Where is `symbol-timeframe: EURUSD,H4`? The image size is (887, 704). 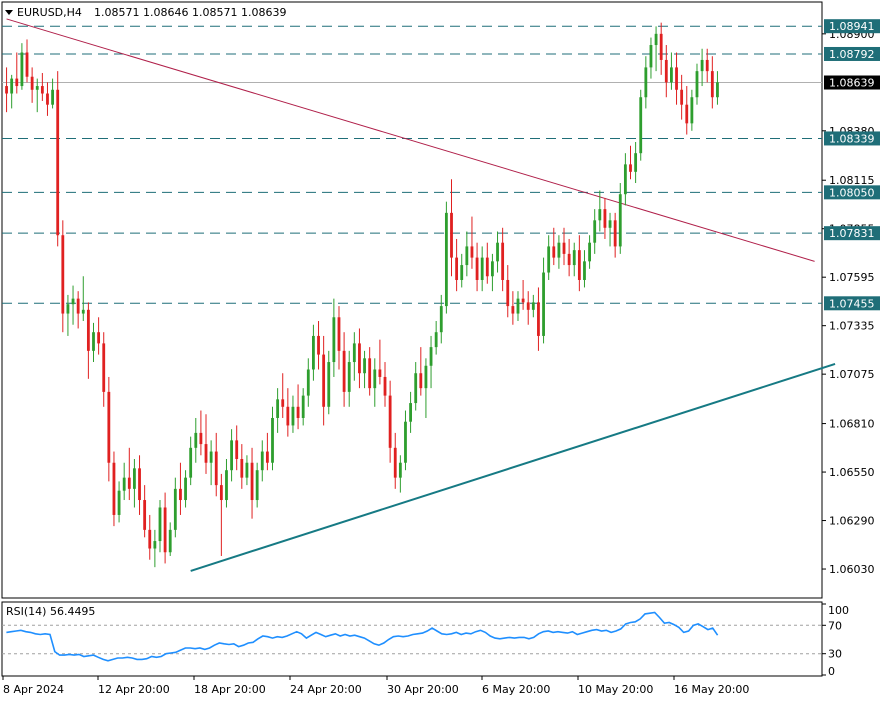
symbol-timeframe: EURUSD,H4 is located at coordinates (49, 12).